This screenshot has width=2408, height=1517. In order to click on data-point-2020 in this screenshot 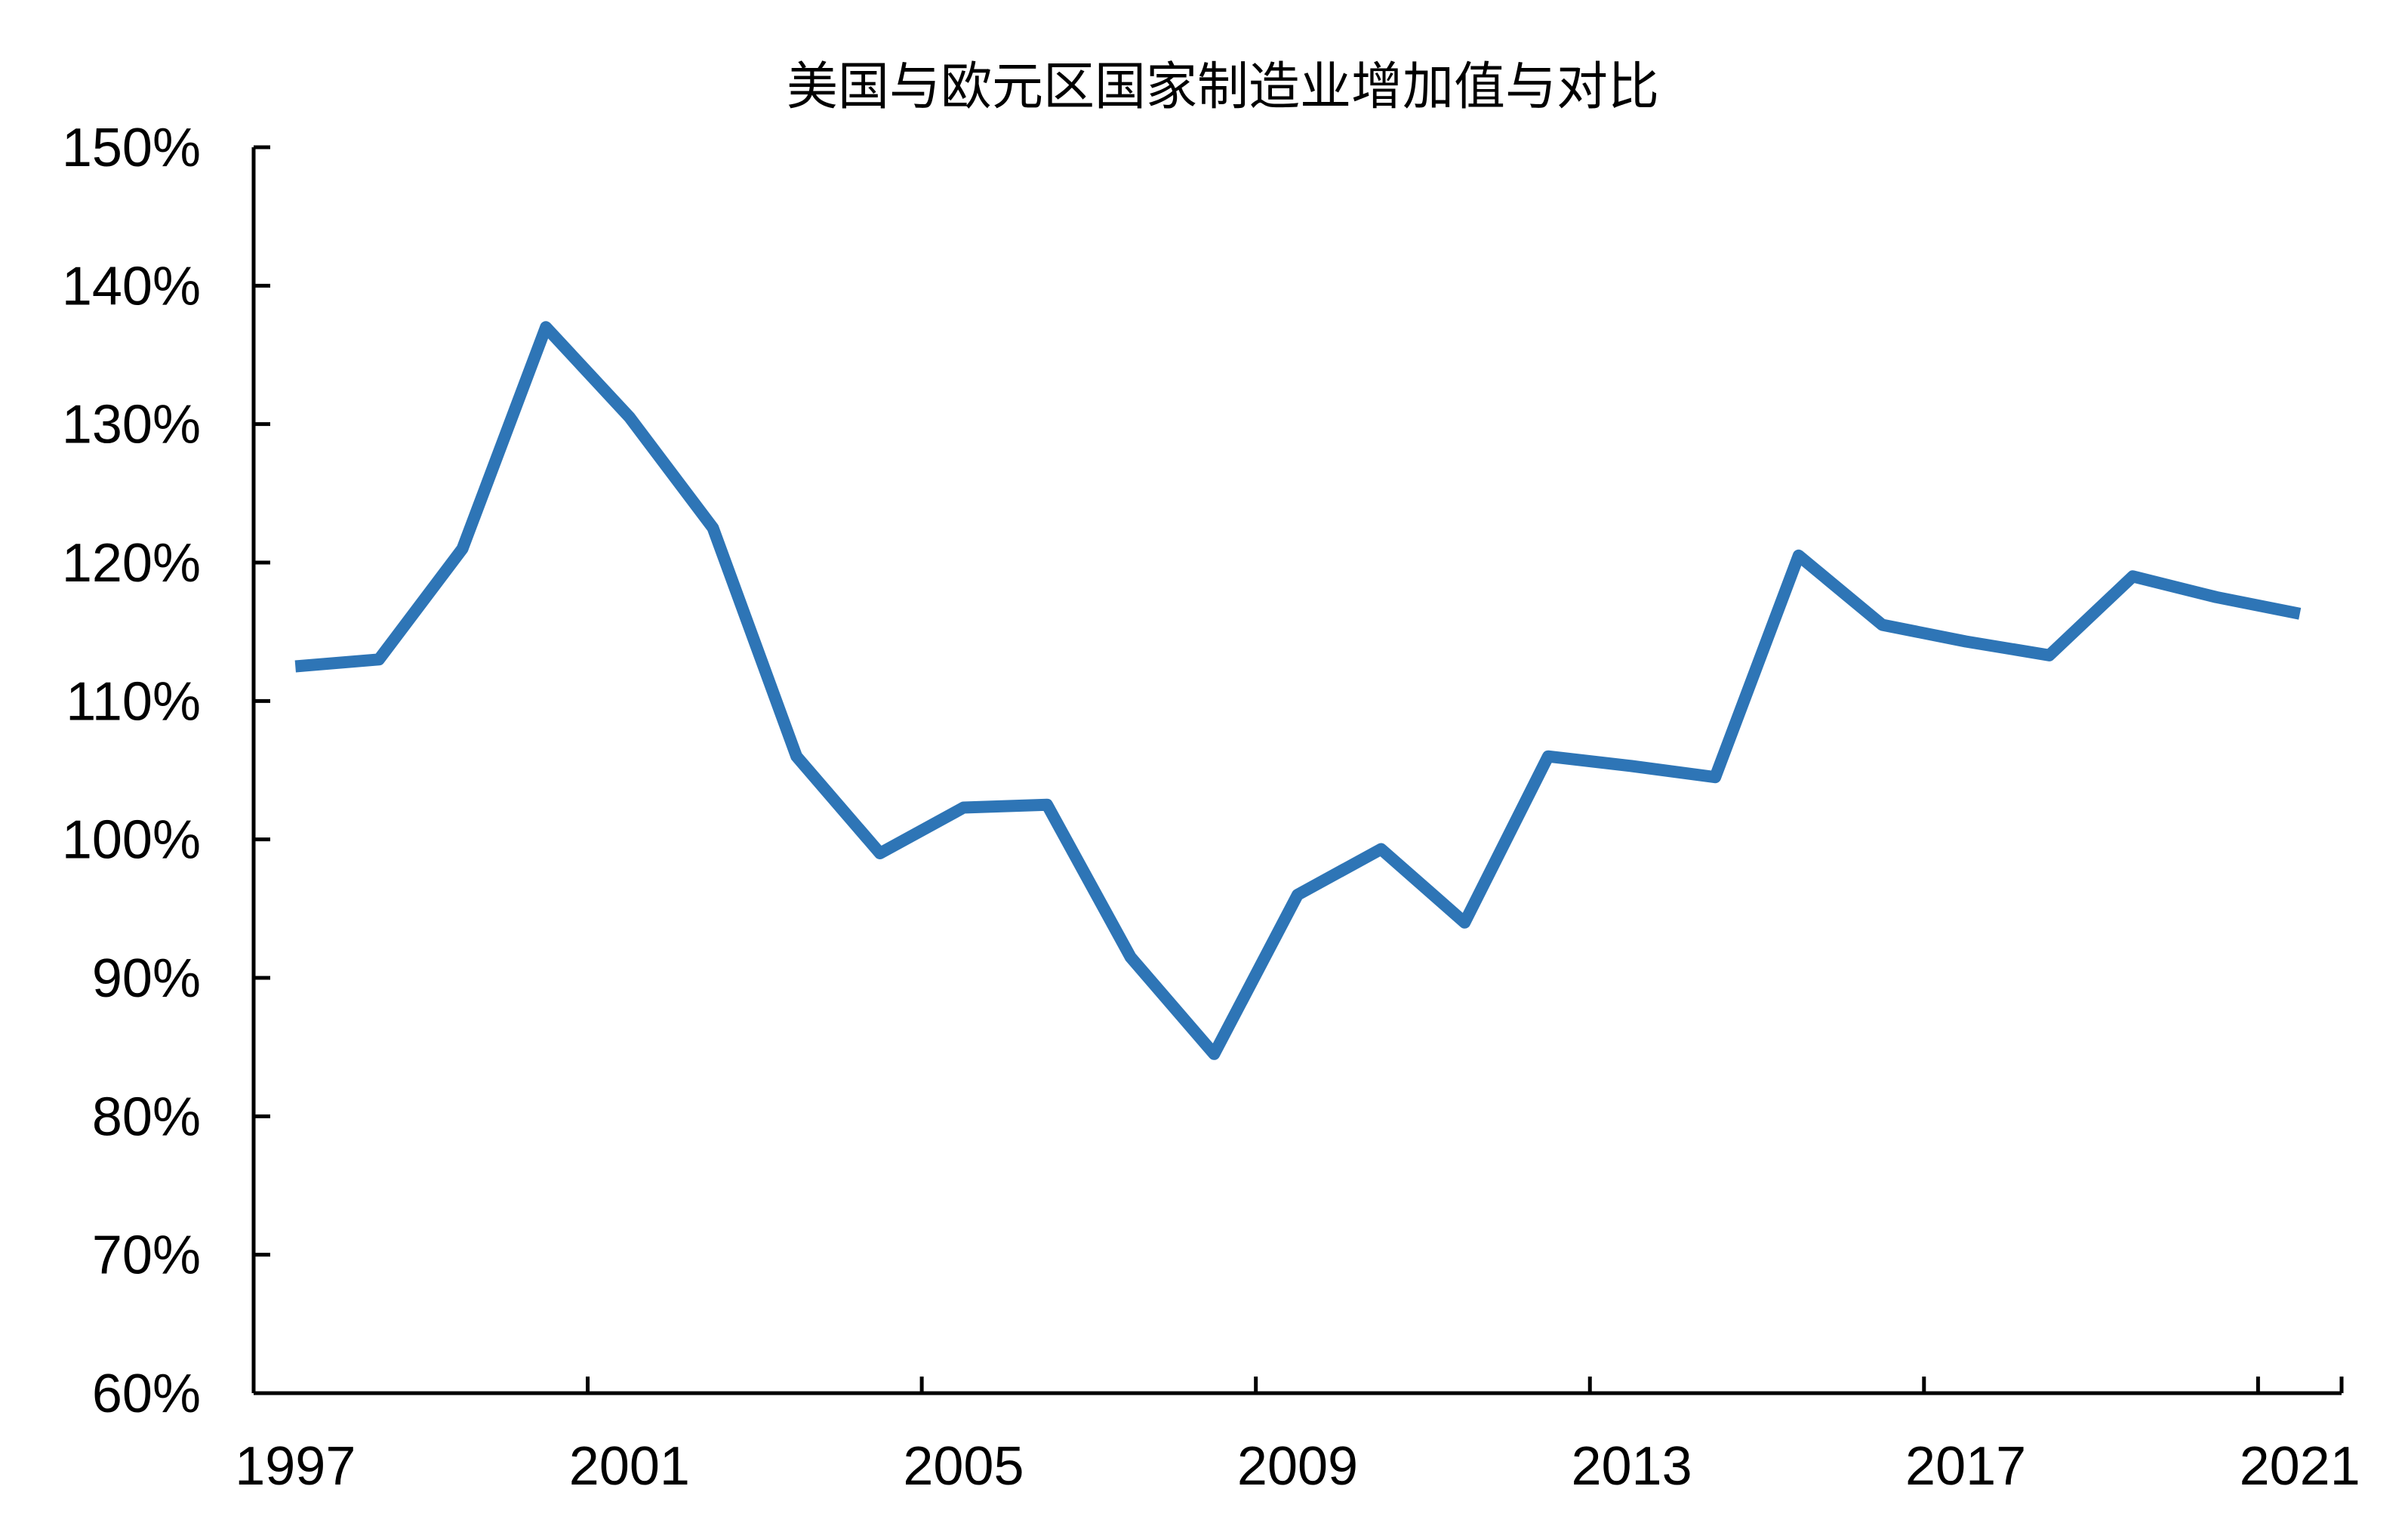, I will do `click(2216, 597)`.